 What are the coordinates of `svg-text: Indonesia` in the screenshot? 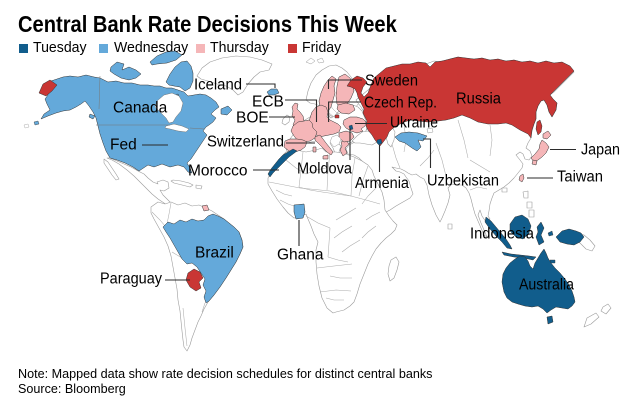 It's located at (502, 234).